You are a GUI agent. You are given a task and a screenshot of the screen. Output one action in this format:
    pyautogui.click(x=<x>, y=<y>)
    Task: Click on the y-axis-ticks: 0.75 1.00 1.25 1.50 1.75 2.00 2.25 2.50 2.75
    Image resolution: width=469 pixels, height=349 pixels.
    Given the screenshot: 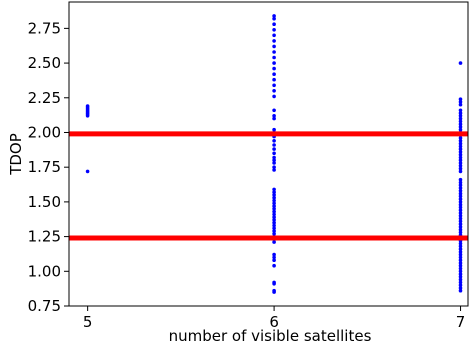 What is the action you would take?
    pyautogui.click(x=48, y=167)
    